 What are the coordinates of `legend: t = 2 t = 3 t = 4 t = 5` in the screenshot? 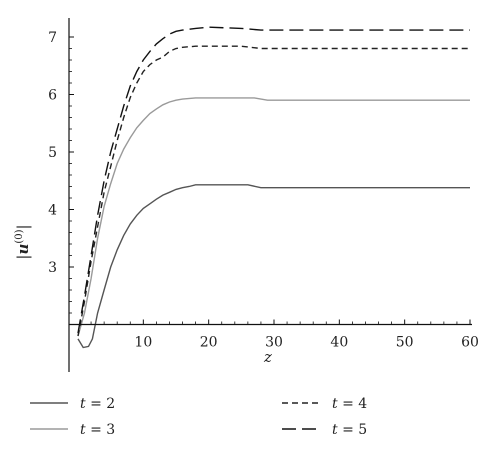 It's located at (198, 417).